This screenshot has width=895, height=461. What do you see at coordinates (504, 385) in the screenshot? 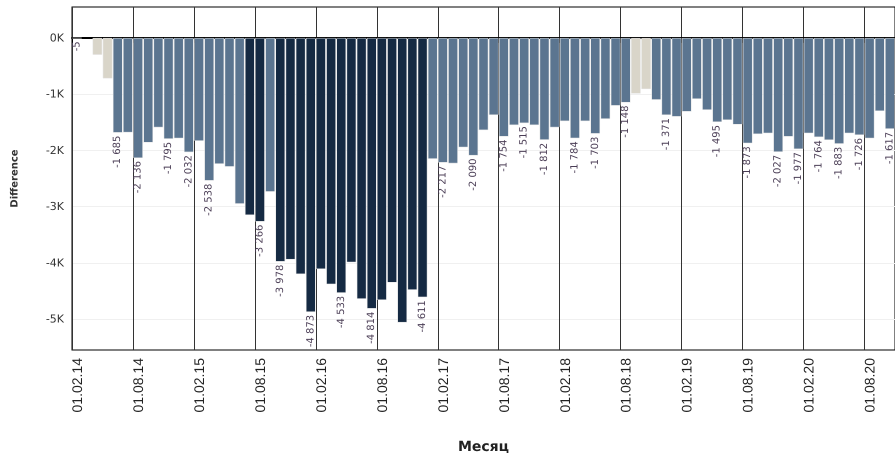
I see `x-tick-label: 01.08.17` at bounding box center [504, 385].